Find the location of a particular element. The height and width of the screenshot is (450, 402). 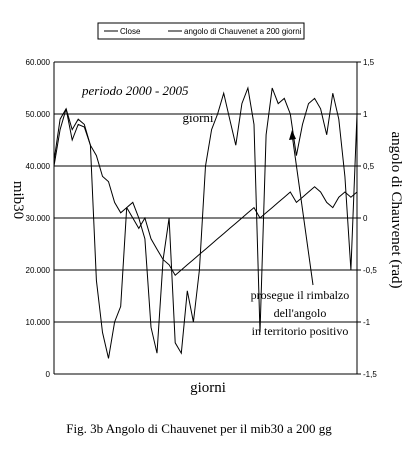

left-axis-ticks: 0 10.000 20.000 30.000 40.000 50.000 60.000 is located at coordinates (38, 218).